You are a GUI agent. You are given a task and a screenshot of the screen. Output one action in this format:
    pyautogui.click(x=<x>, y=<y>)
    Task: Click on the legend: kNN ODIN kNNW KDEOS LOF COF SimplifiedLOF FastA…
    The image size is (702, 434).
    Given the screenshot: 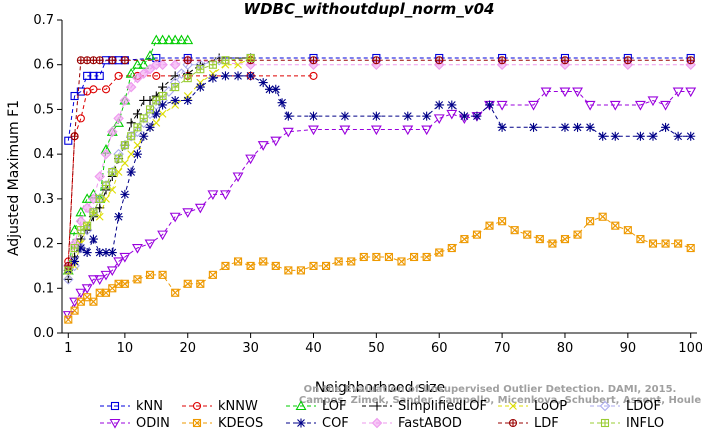 What is the action you would take?
    pyautogui.click(x=382, y=415)
    